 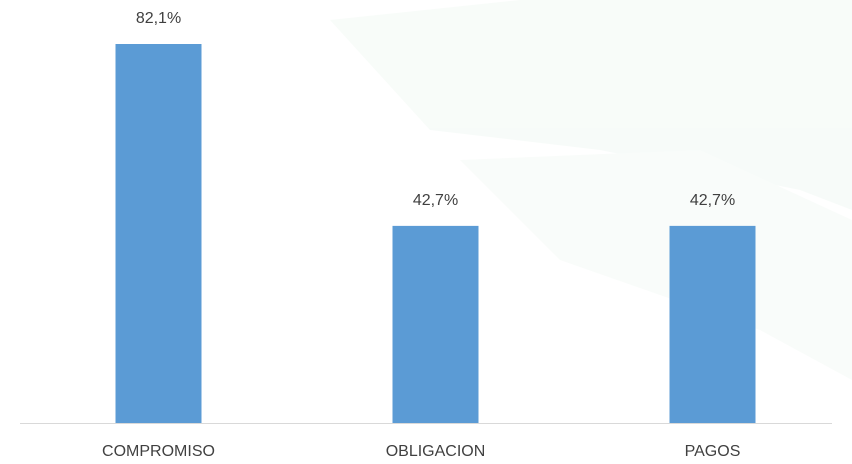 What do you see at coordinates (158, 451) in the screenshot?
I see `x-tick-label: COMPROMISO` at bounding box center [158, 451].